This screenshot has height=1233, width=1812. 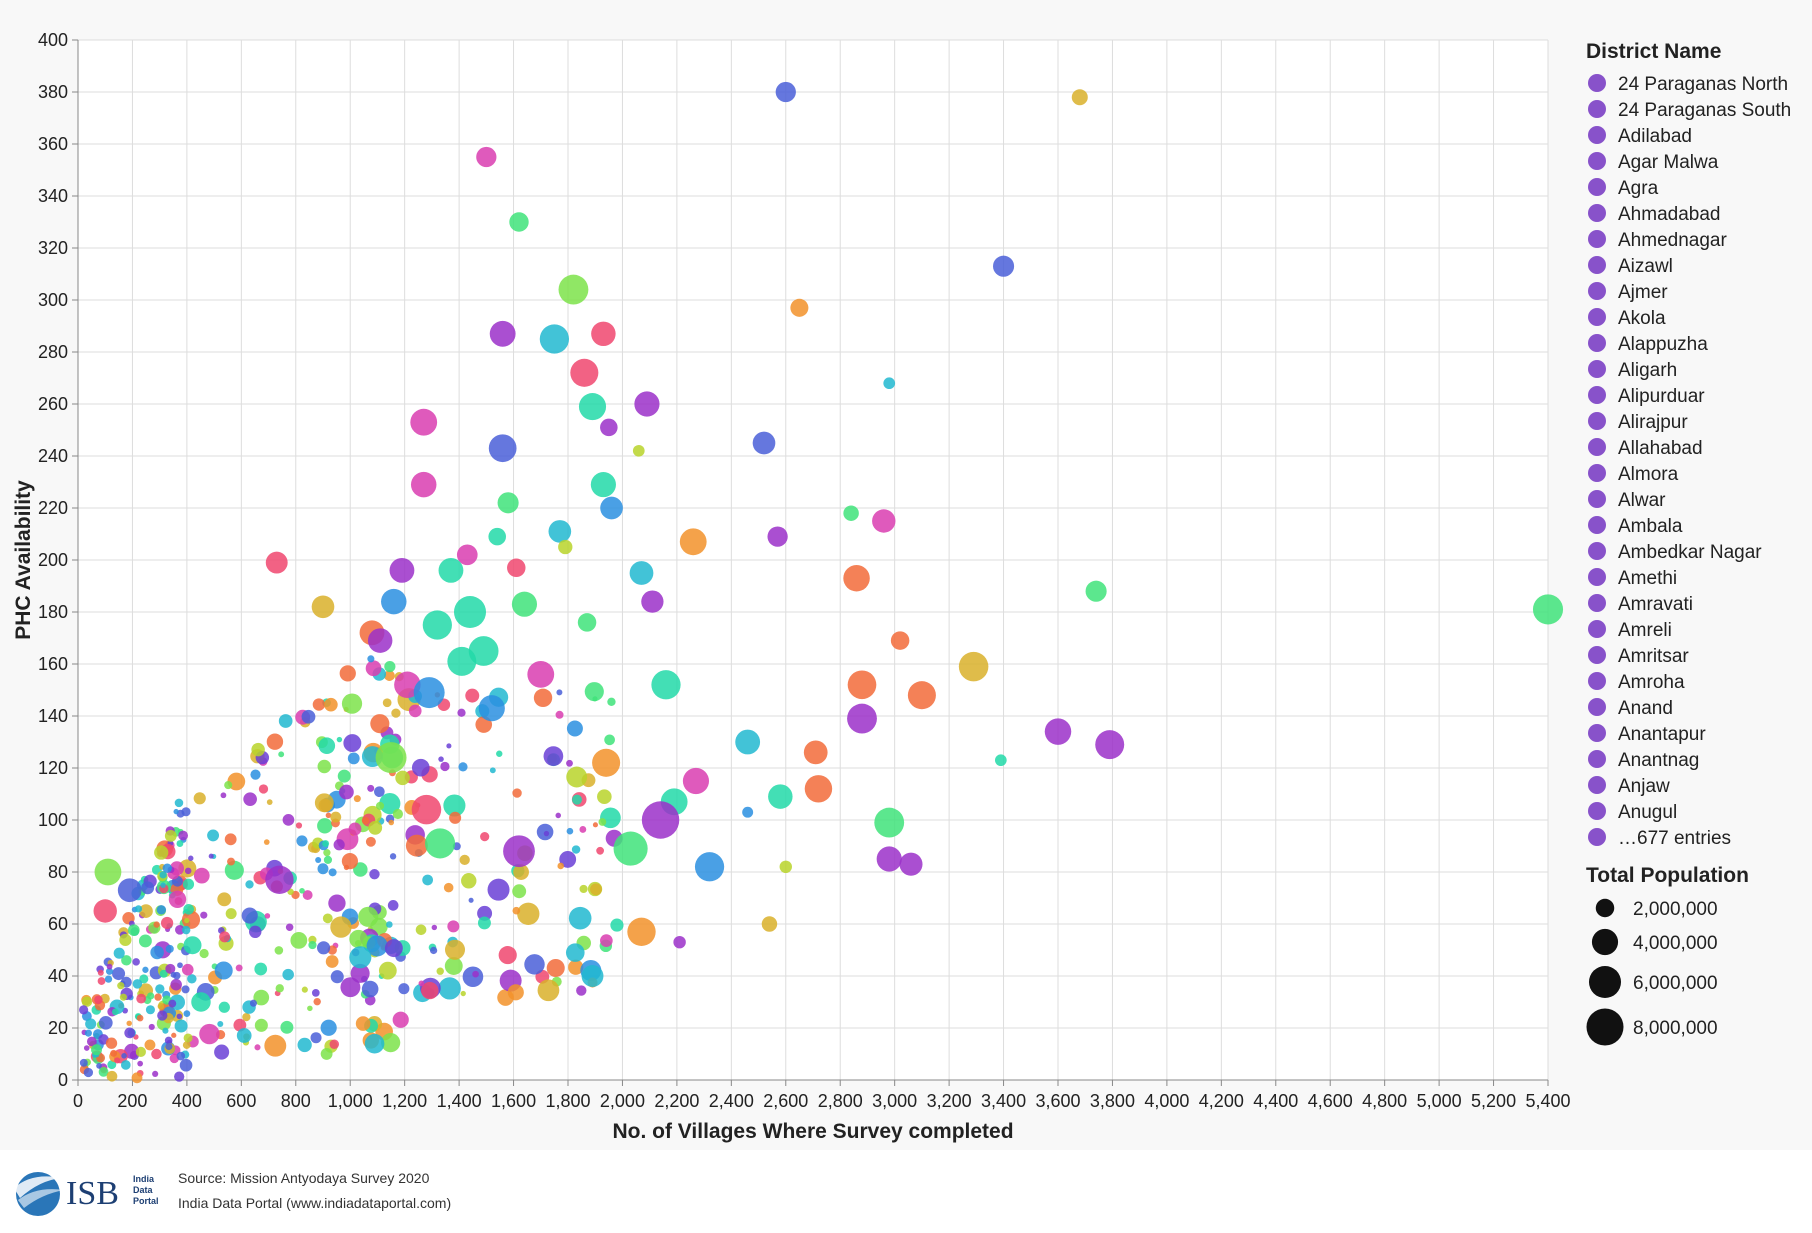 I want to click on y-tick-label: 120, so click(x=53, y=768).